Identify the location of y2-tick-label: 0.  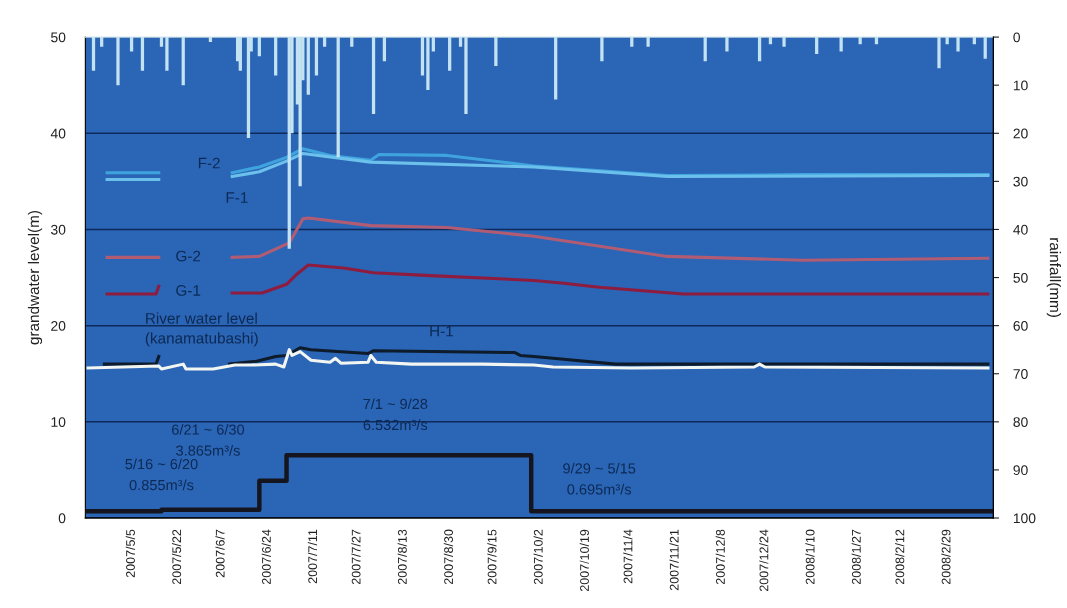
(1016, 37).